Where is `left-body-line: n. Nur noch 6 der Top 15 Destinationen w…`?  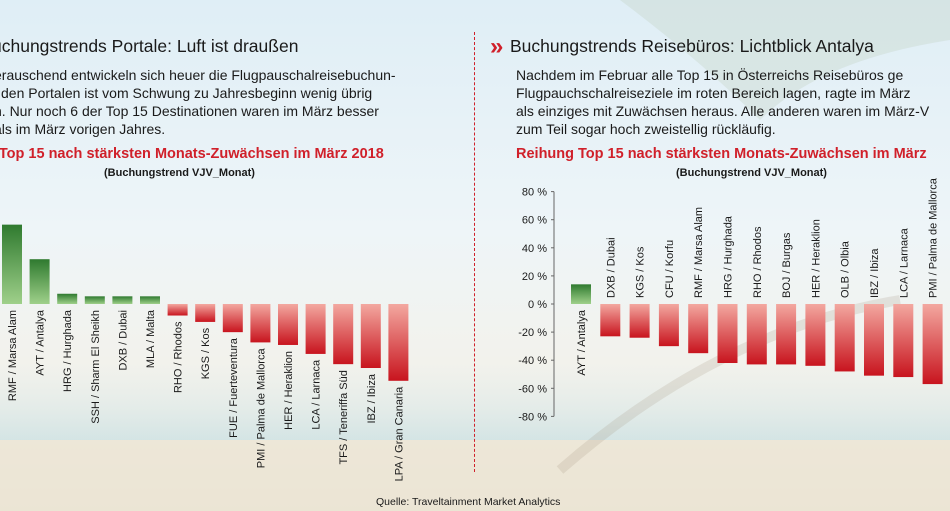
left-body-line: n. Nur noch 6 der Top 15 Destinationen w… is located at coordinates (189, 111).